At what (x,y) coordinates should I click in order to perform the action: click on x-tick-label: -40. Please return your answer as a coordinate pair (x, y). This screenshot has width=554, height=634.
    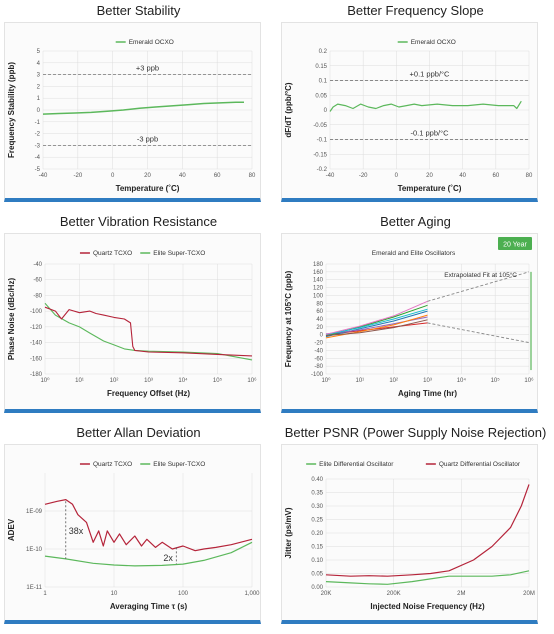
    Looking at the image, I should click on (330, 176).